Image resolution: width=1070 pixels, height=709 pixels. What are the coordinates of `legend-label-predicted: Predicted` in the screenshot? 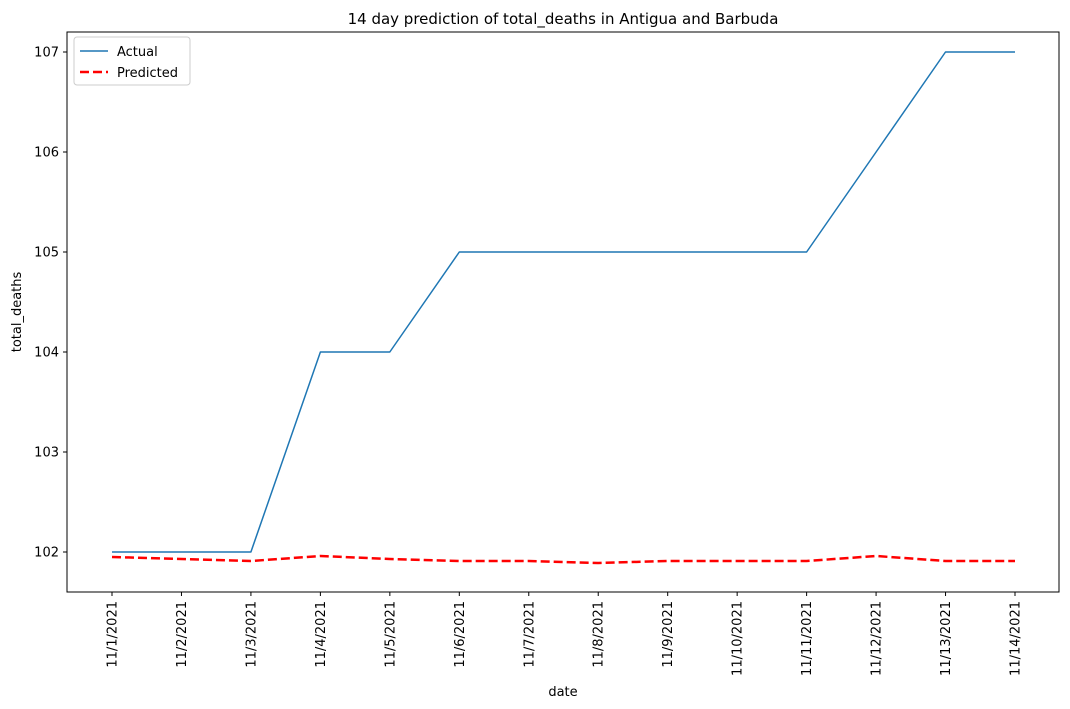 It's located at (147, 73).